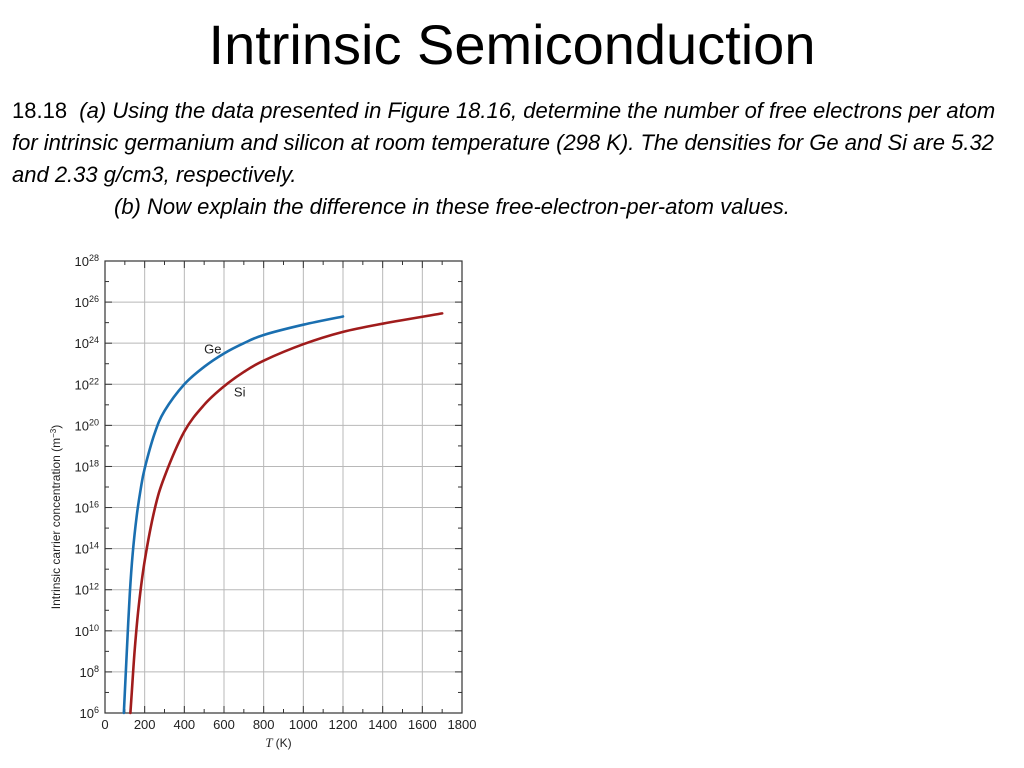 This screenshot has width=1024, height=768. Describe the element at coordinates (87, 466) in the screenshot. I see `y-tick-label: 10¹⁸` at that location.